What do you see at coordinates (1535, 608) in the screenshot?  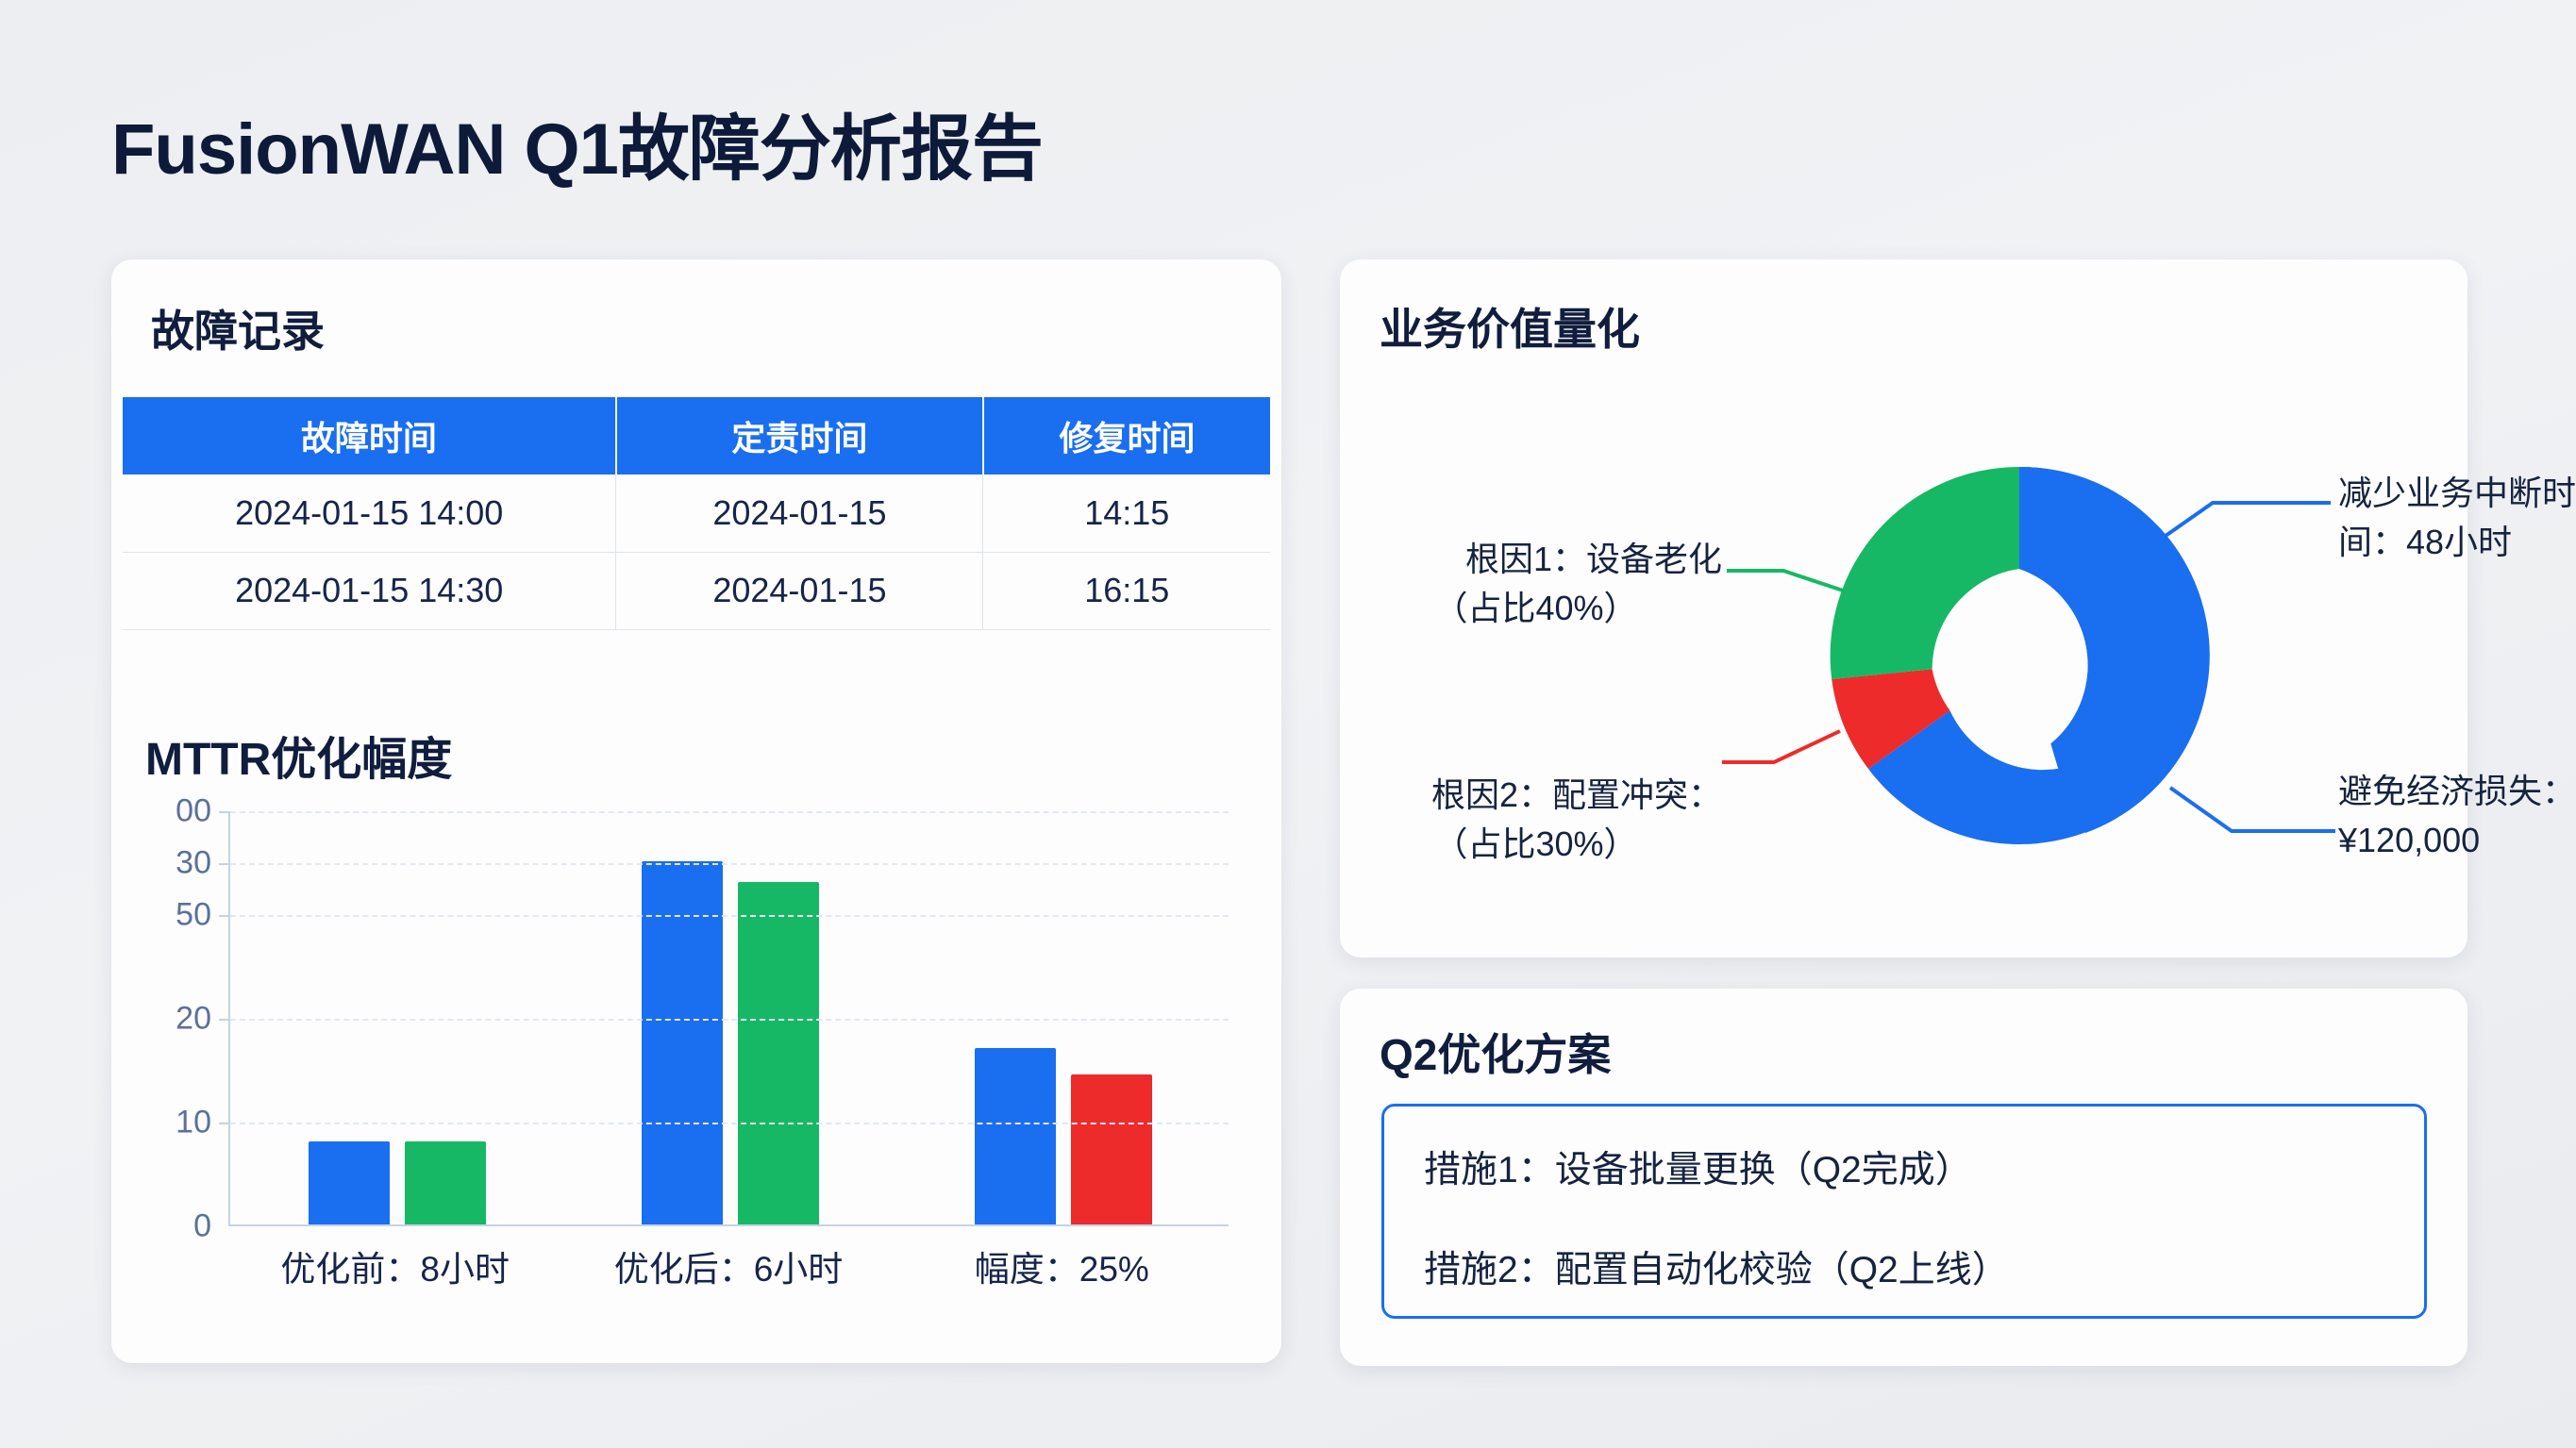 I see `root-cause-1-line2: （占比40%）` at bounding box center [1535, 608].